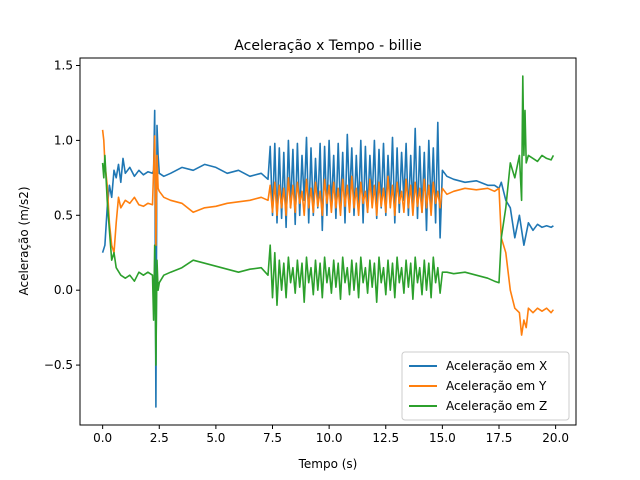 The image size is (640, 480). I want to click on x-tick-label: 7.5, so click(272, 438).